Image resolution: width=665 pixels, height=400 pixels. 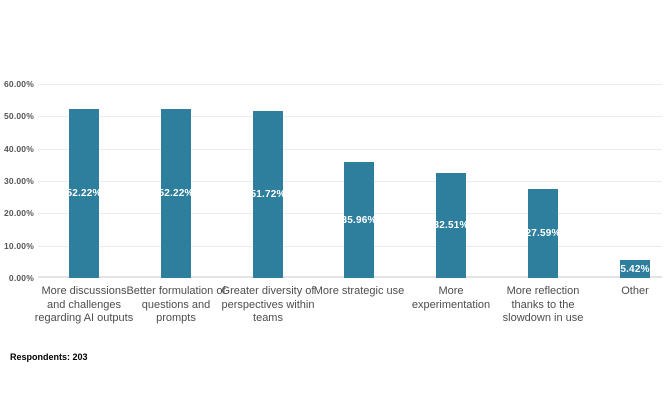 I want to click on x-category-label: More experimentation, so click(x=451, y=298).